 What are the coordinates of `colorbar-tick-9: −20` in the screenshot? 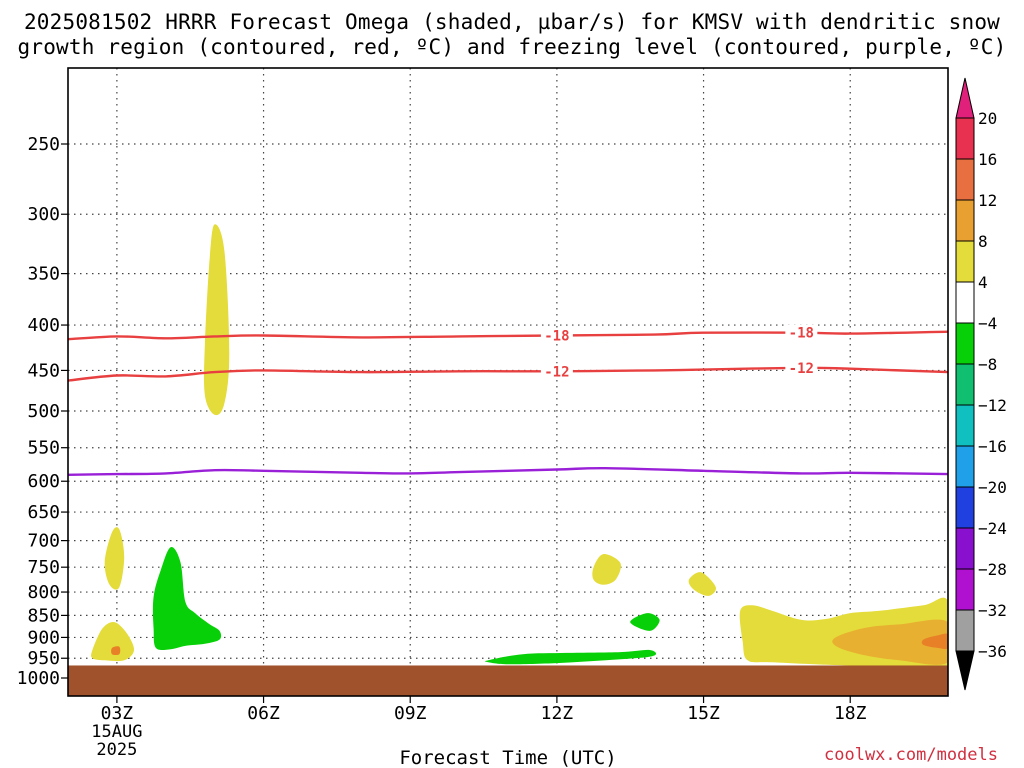 It's located at (992, 487).